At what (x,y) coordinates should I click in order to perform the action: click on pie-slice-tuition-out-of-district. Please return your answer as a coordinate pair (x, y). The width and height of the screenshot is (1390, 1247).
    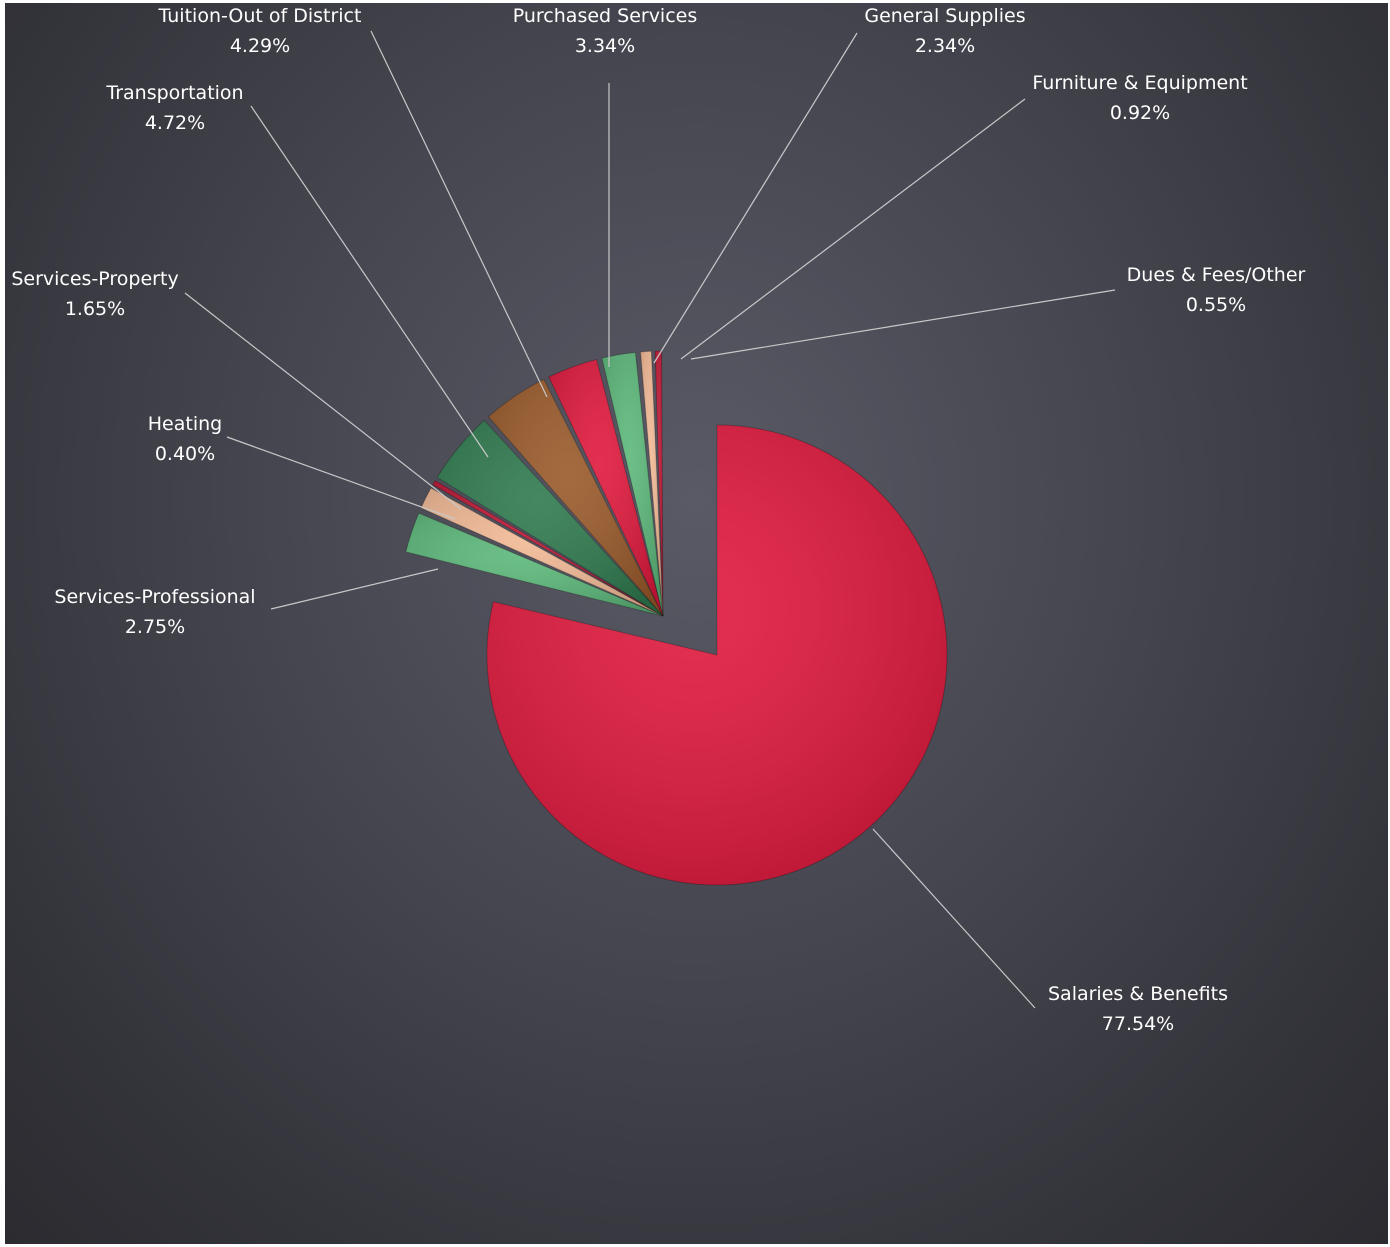
    Looking at the image, I should click on (575, 497).